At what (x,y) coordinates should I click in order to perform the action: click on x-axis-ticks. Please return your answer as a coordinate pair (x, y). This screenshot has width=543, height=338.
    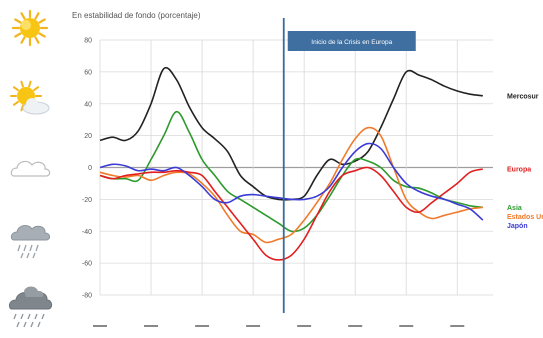
    Looking at the image, I should click on (279, 326).